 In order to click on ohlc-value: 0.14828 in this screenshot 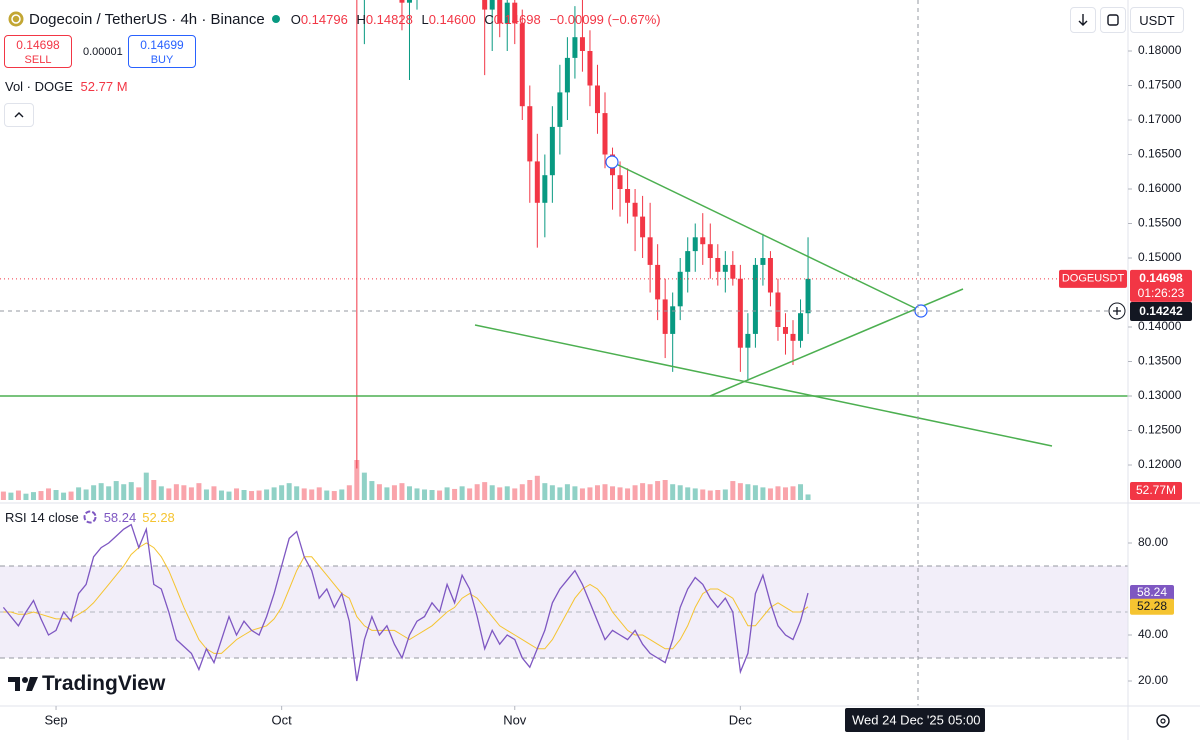, I will do `click(389, 19)`.